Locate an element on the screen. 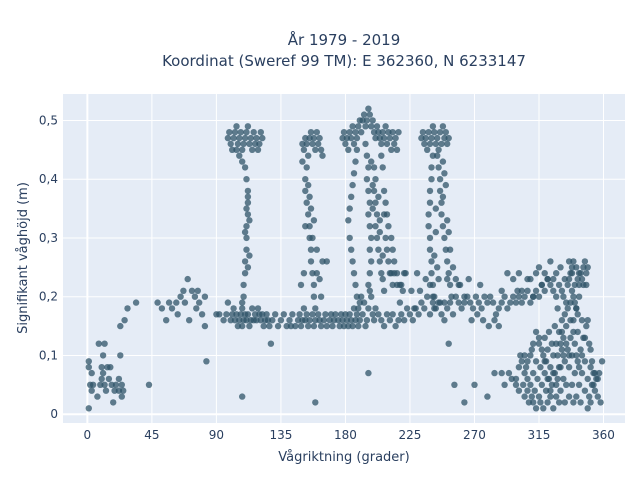 The height and width of the screenshot is (480, 640). chart-title-line1: År 1979 - 2019 is located at coordinates (344, 39).